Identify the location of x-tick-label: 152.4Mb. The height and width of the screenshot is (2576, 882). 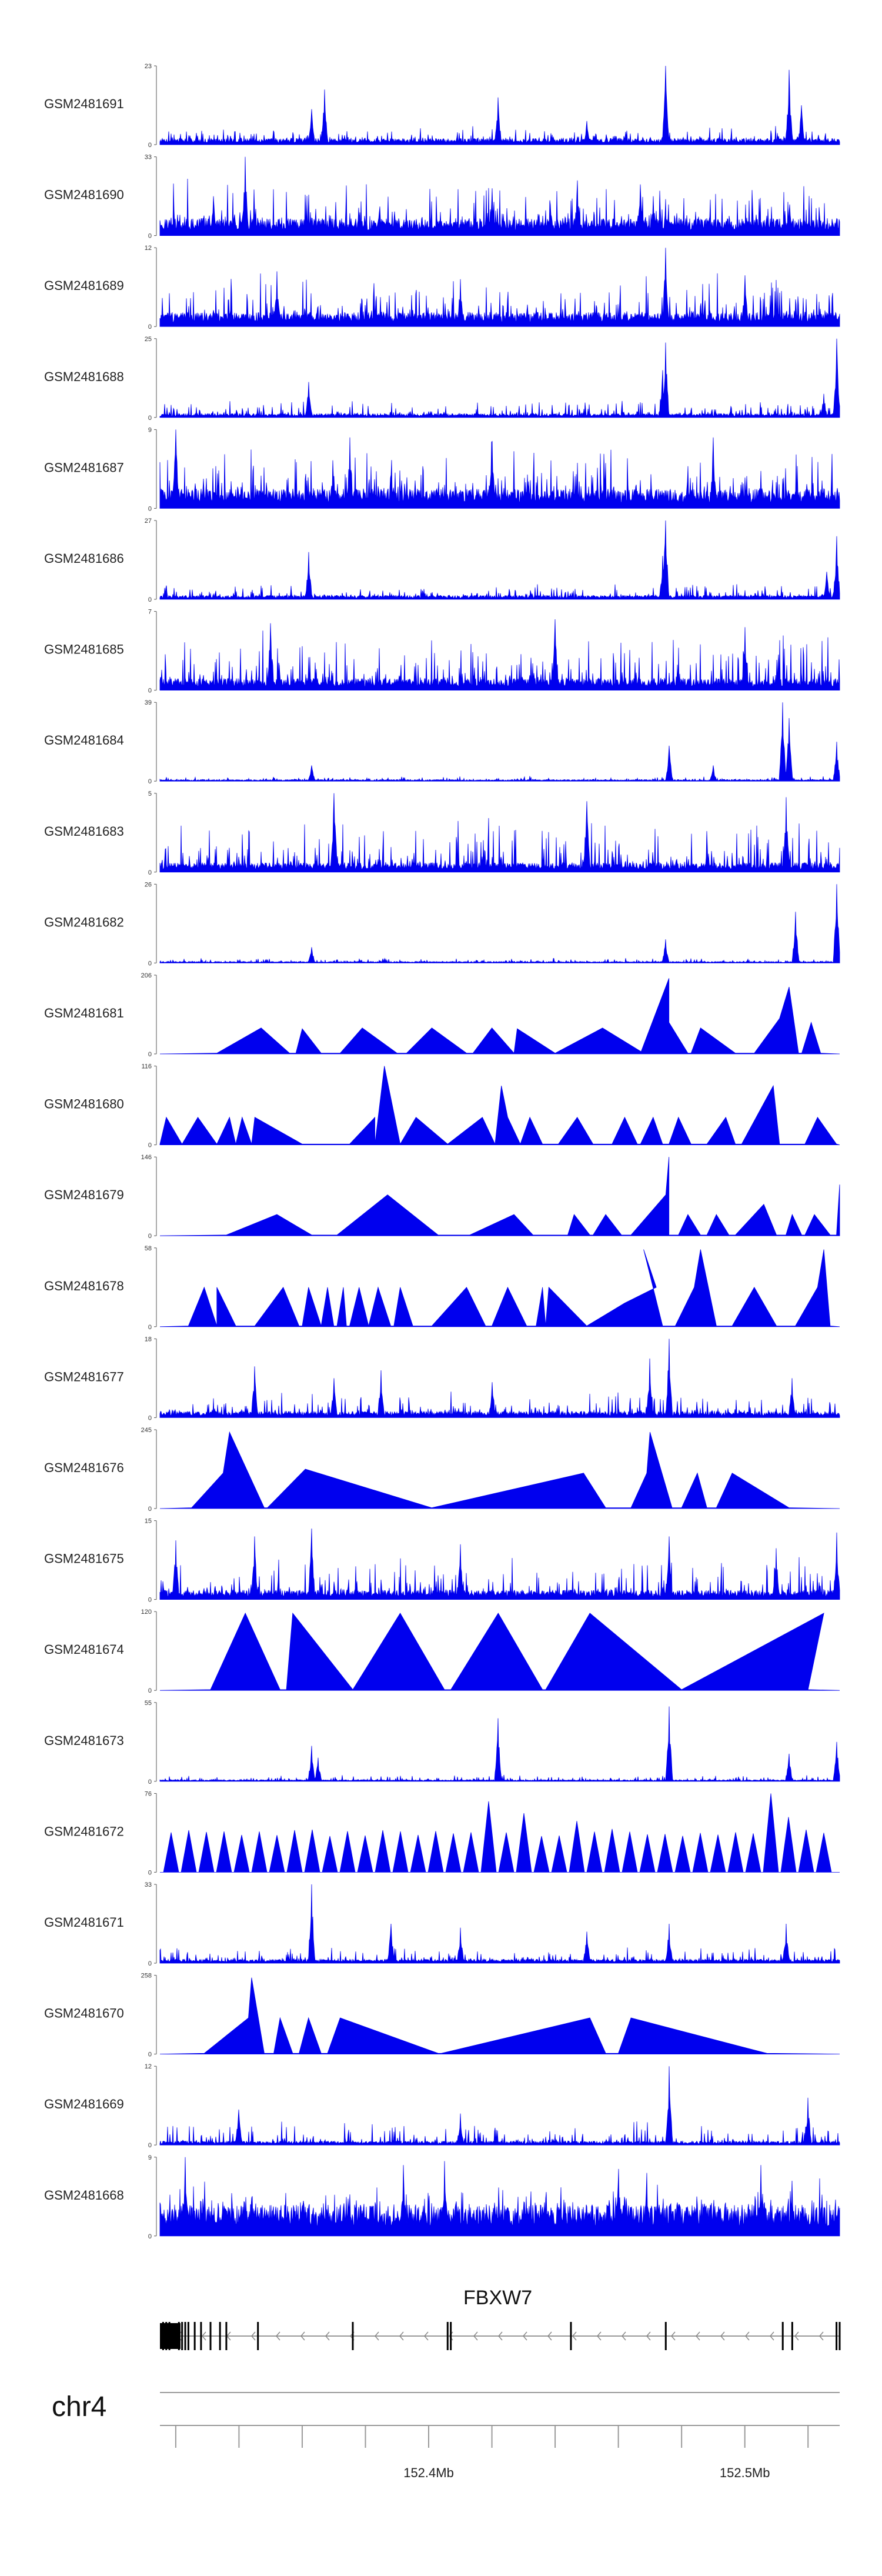
(428, 2472).